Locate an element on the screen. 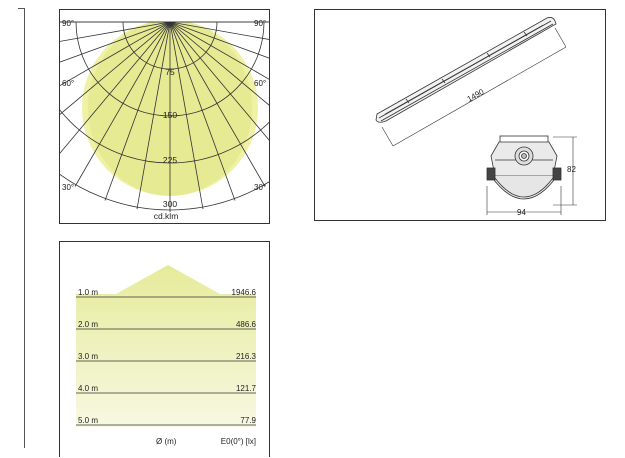 The height and width of the screenshot is (458, 625). width-value: 94 is located at coordinates (521, 212).